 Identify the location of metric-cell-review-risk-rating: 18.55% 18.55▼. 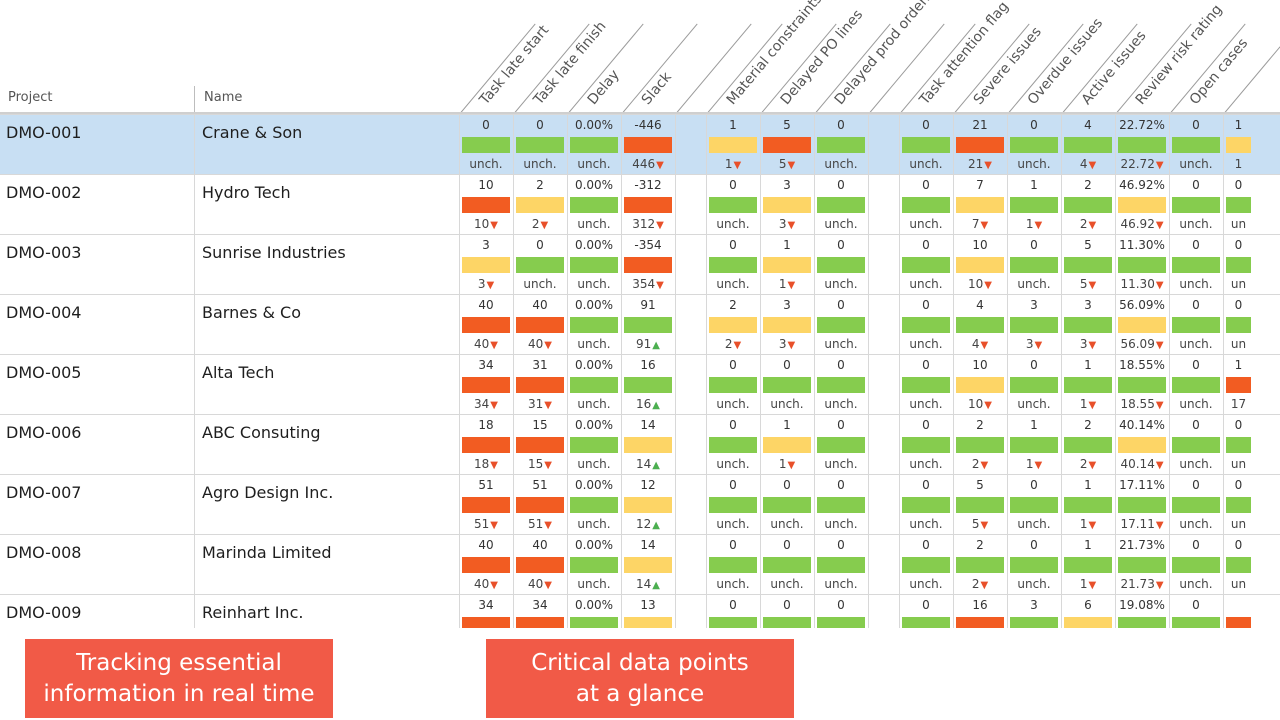
(1142, 385).